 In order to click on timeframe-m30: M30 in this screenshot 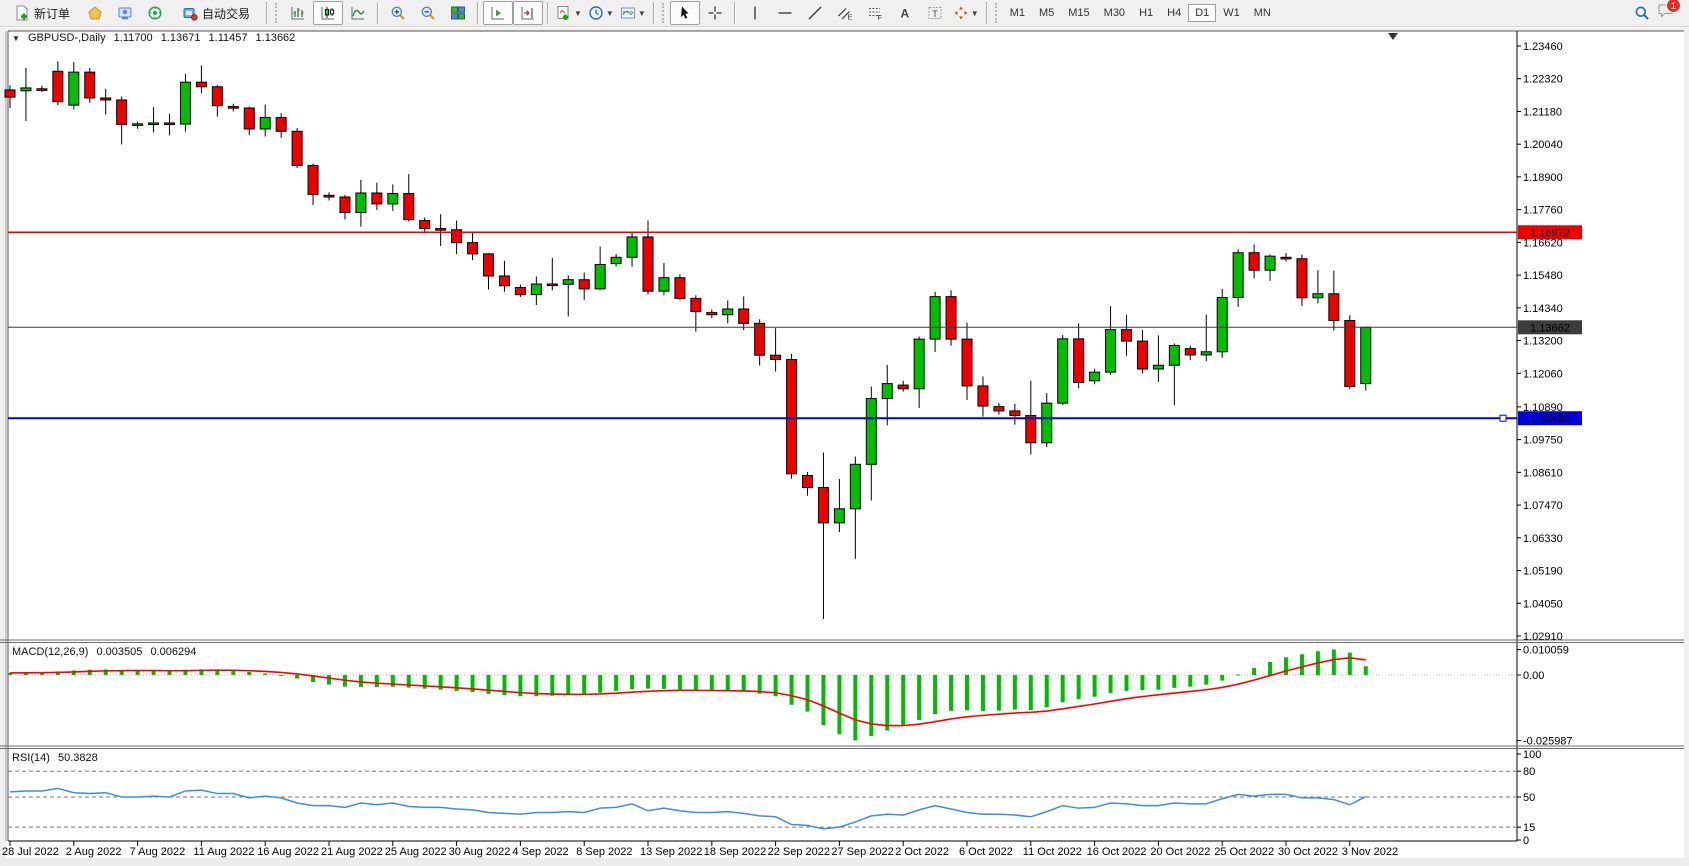, I will do `click(1114, 13)`.